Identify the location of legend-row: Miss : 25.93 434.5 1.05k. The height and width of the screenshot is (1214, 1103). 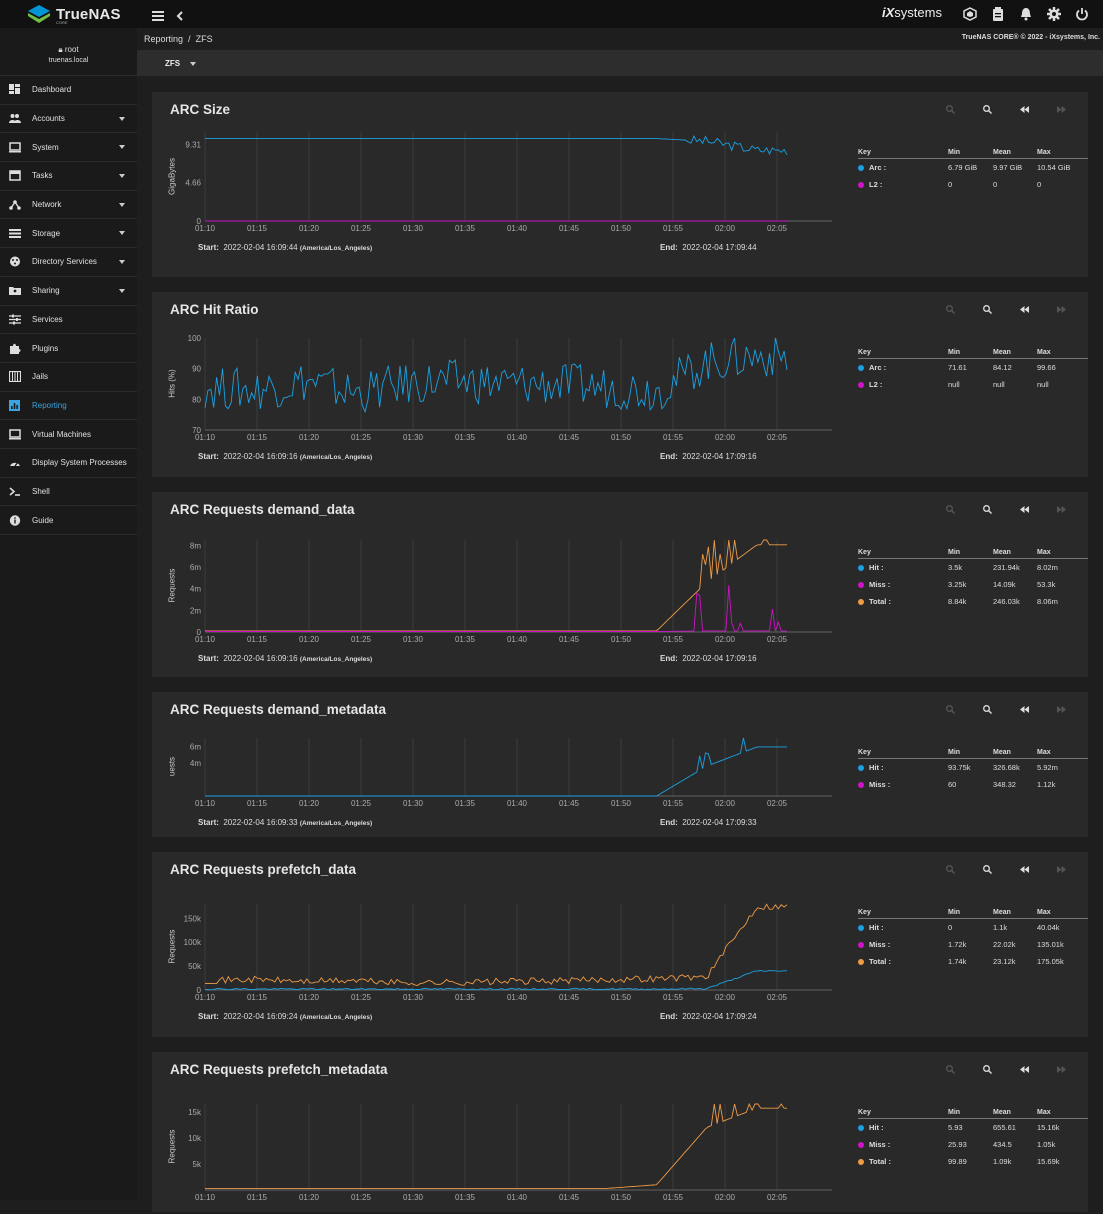
(973, 1144).